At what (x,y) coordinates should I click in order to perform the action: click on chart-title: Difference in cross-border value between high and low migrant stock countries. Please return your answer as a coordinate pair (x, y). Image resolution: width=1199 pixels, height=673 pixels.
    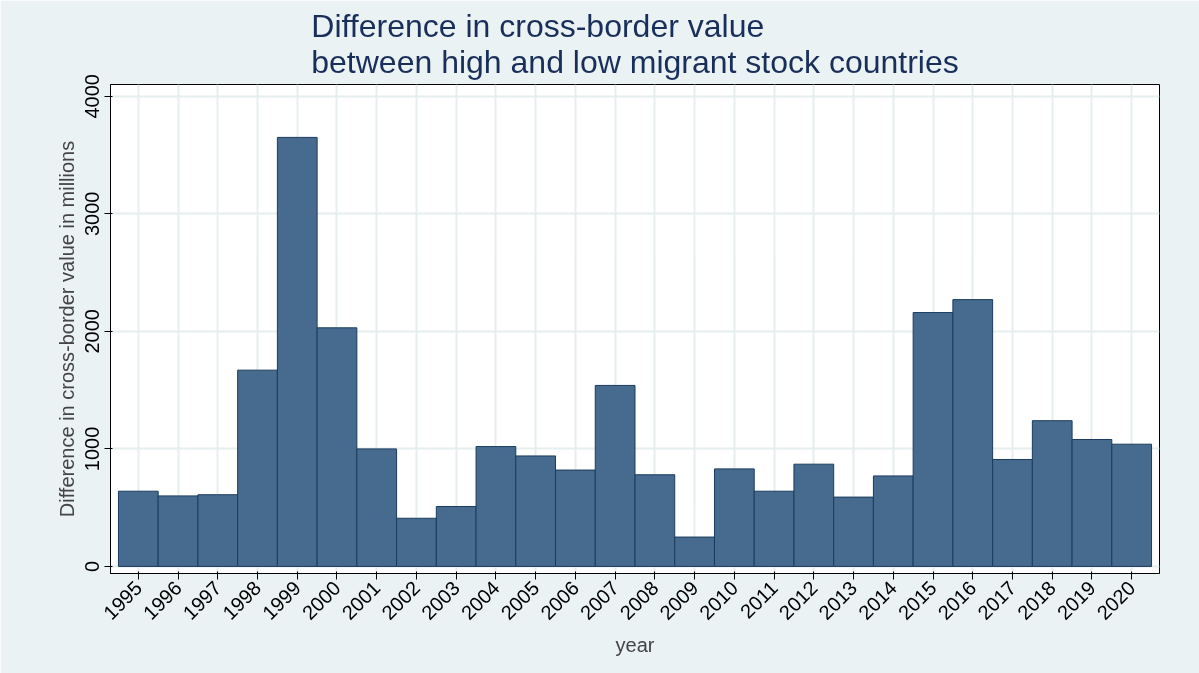
    Looking at the image, I should click on (635, 43).